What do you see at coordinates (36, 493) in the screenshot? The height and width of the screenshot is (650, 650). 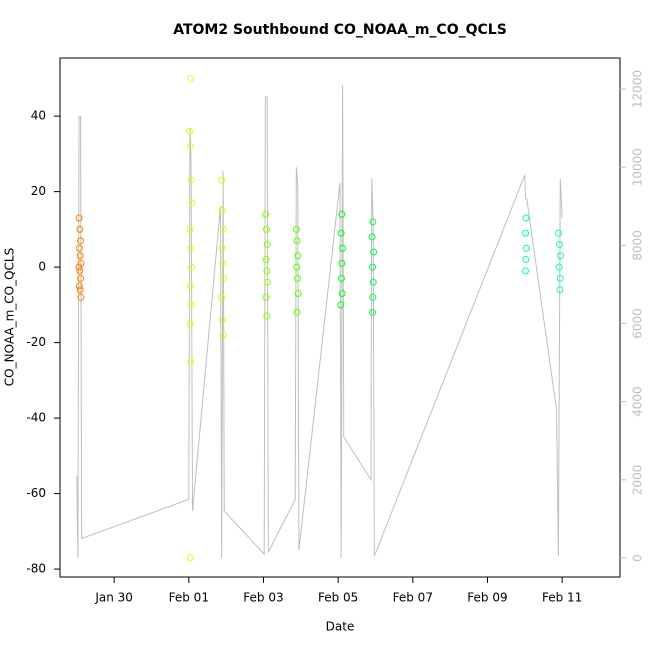 I see `y-tick-label: -60` at bounding box center [36, 493].